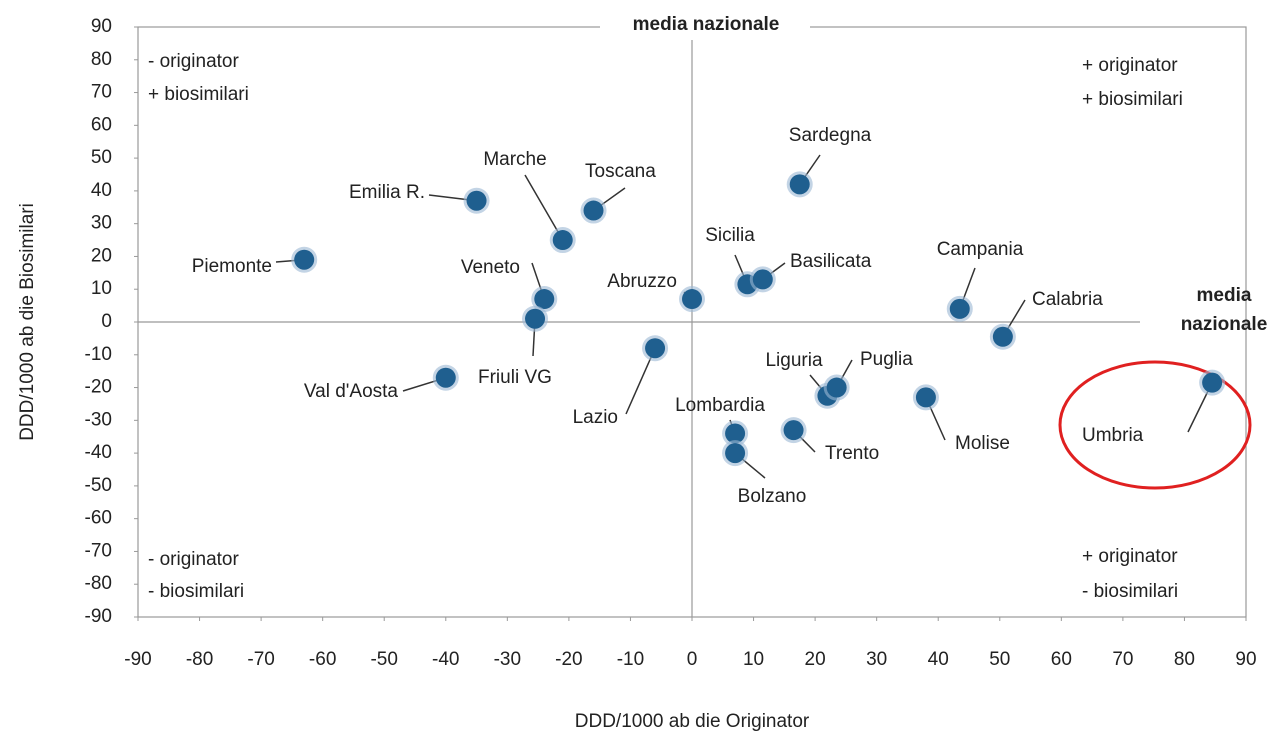  What do you see at coordinates (387, 192) in the screenshot?
I see `point-label: Emilia R.` at bounding box center [387, 192].